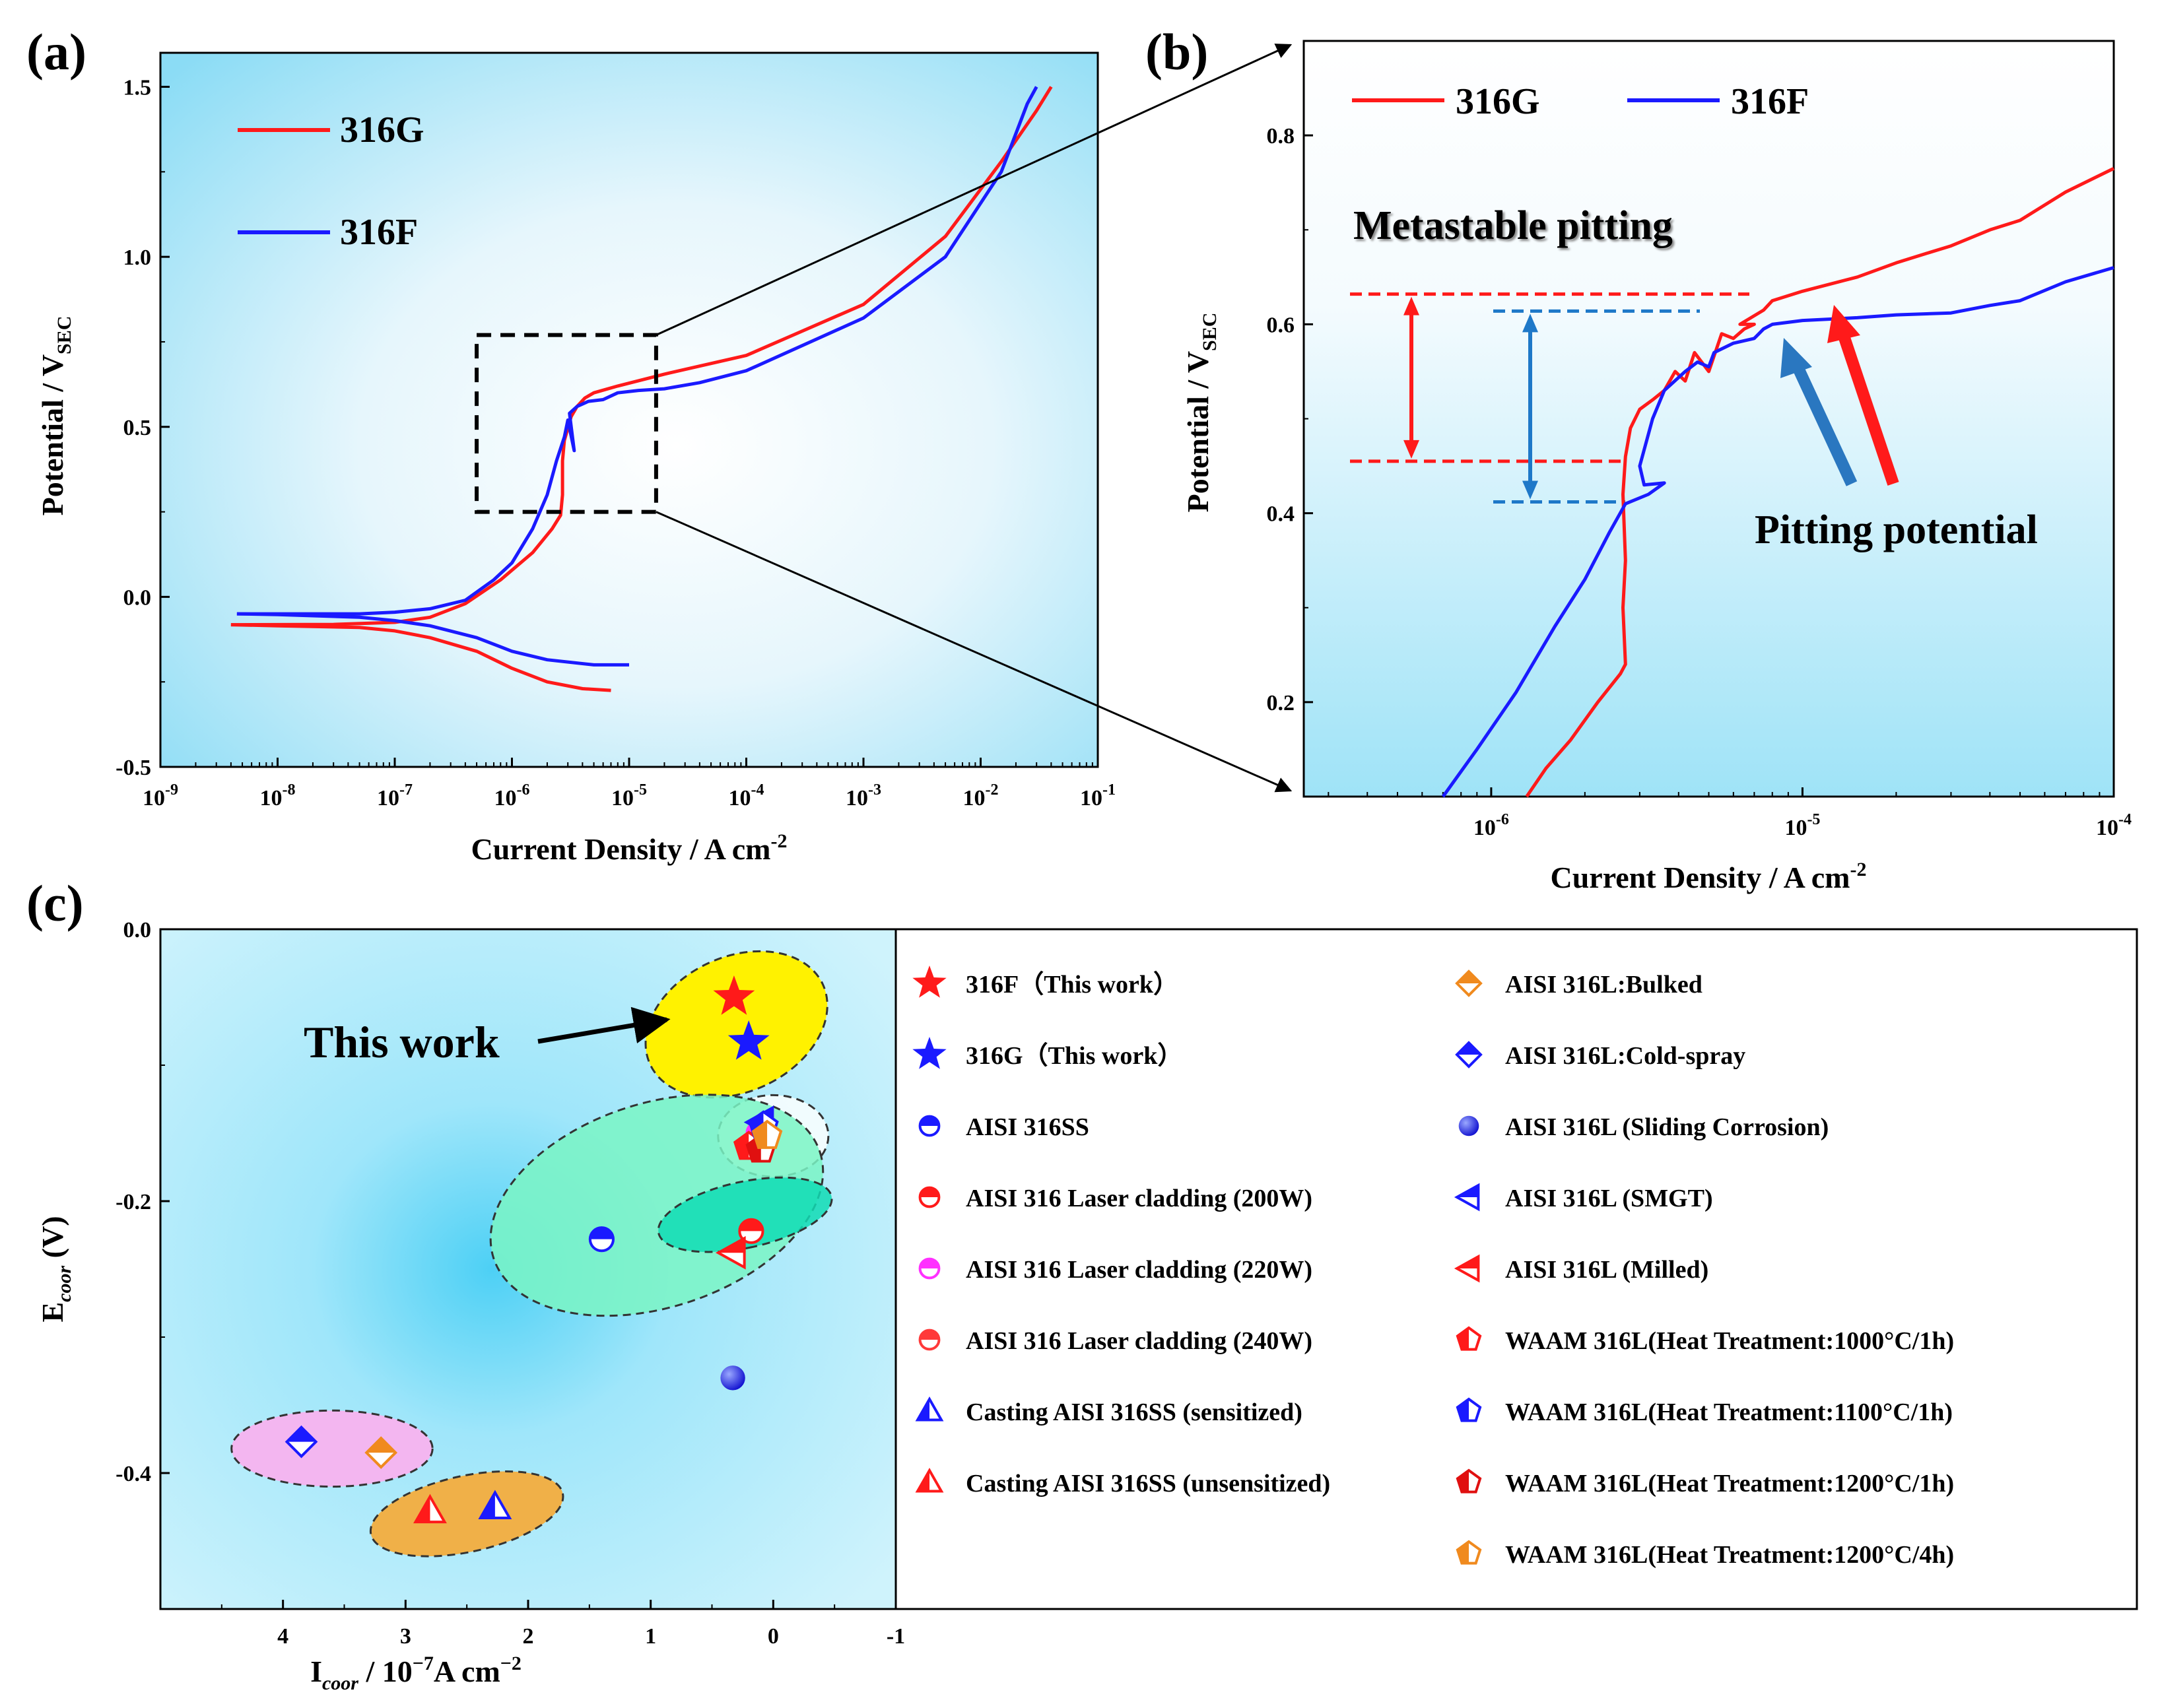 The width and height of the screenshot is (2158, 1708). What do you see at coordinates (416, 1673) in the screenshot?
I see `xlabel-c: Icoor / 10−7A cm−2` at bounding box center [416, 1673].